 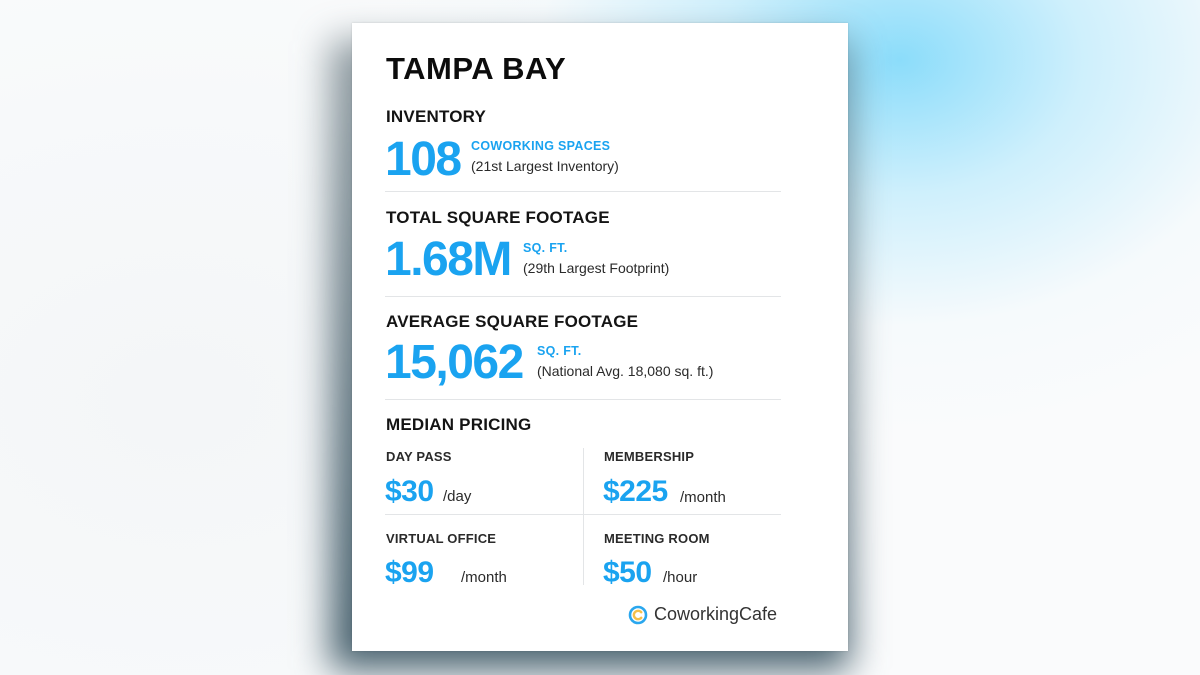 I want to click on brand-name: CoworkingCafe, so click(x=716, y=614).